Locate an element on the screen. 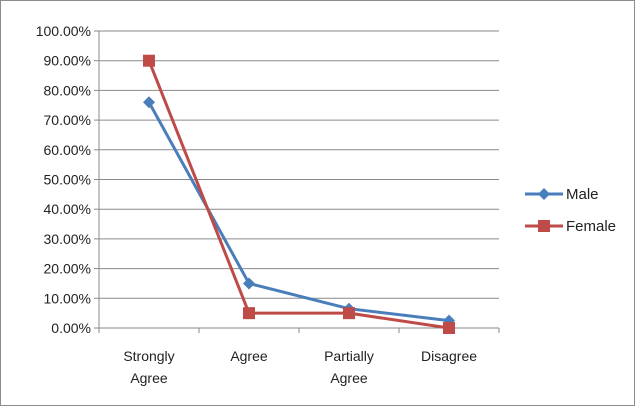 The width and height of the screenshot is (635, 406). x-tick-label-line: Strongly is located at coordinates (148, 356).